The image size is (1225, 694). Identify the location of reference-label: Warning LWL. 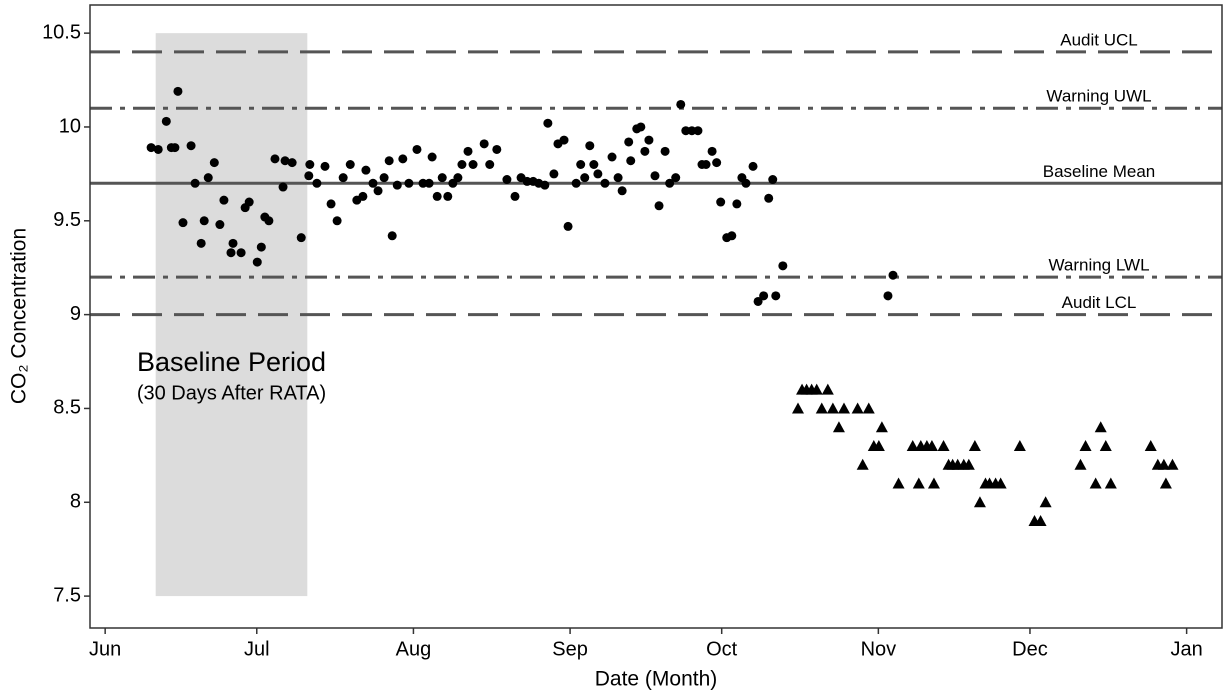
(1098, 265).